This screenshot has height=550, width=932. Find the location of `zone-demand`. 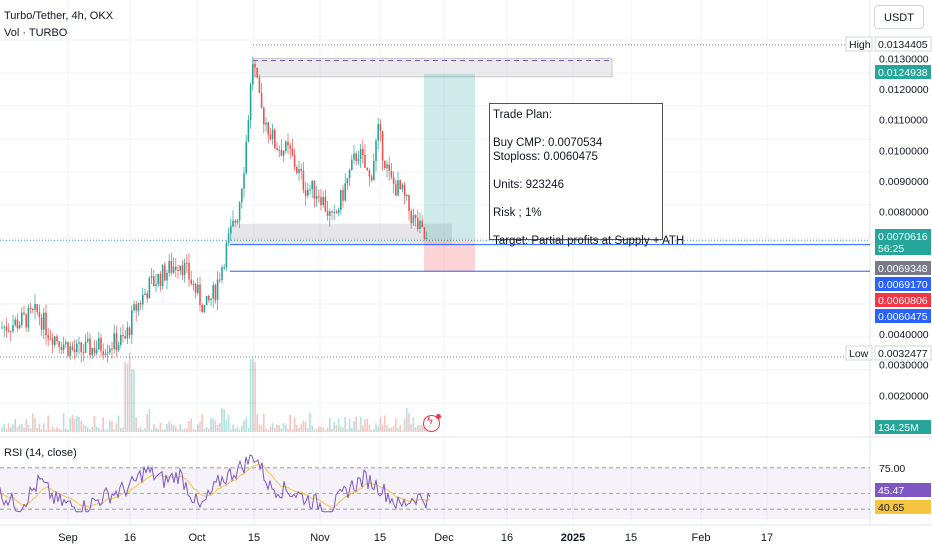

zone-demand is located at coordinates (341, 234).